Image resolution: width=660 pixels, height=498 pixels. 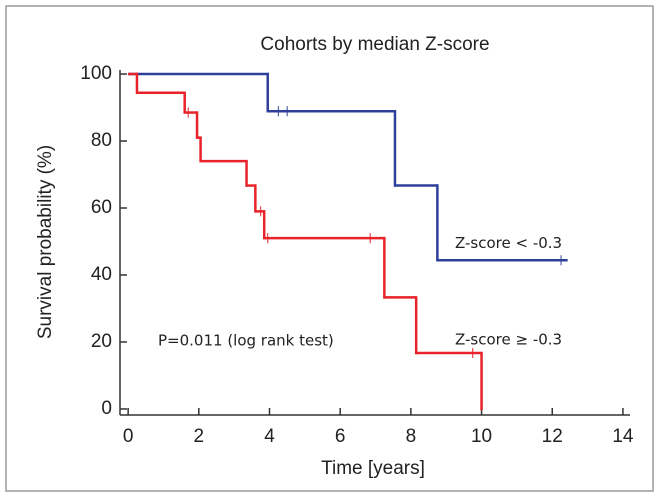 What do you see at coordinates (373, 468) in the screenshot?
I see `x-axis-label: Time [years]` at bounding box center [373, 468].